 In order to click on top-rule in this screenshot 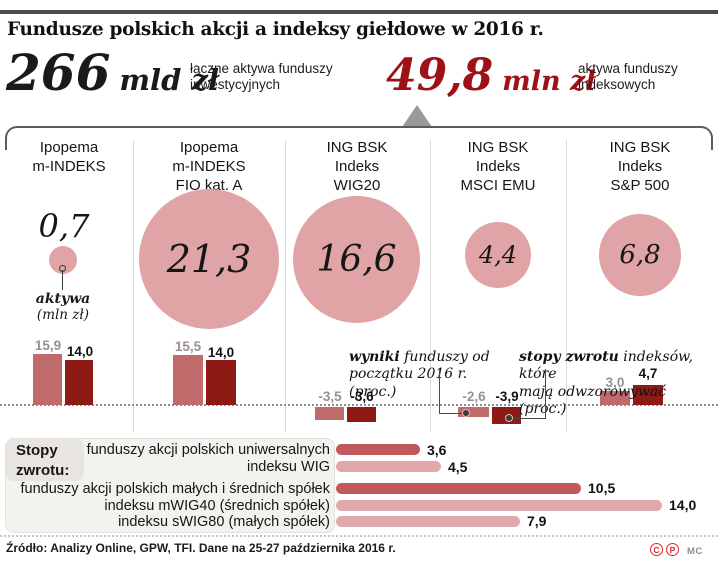, I will do `click(359, 12)`.